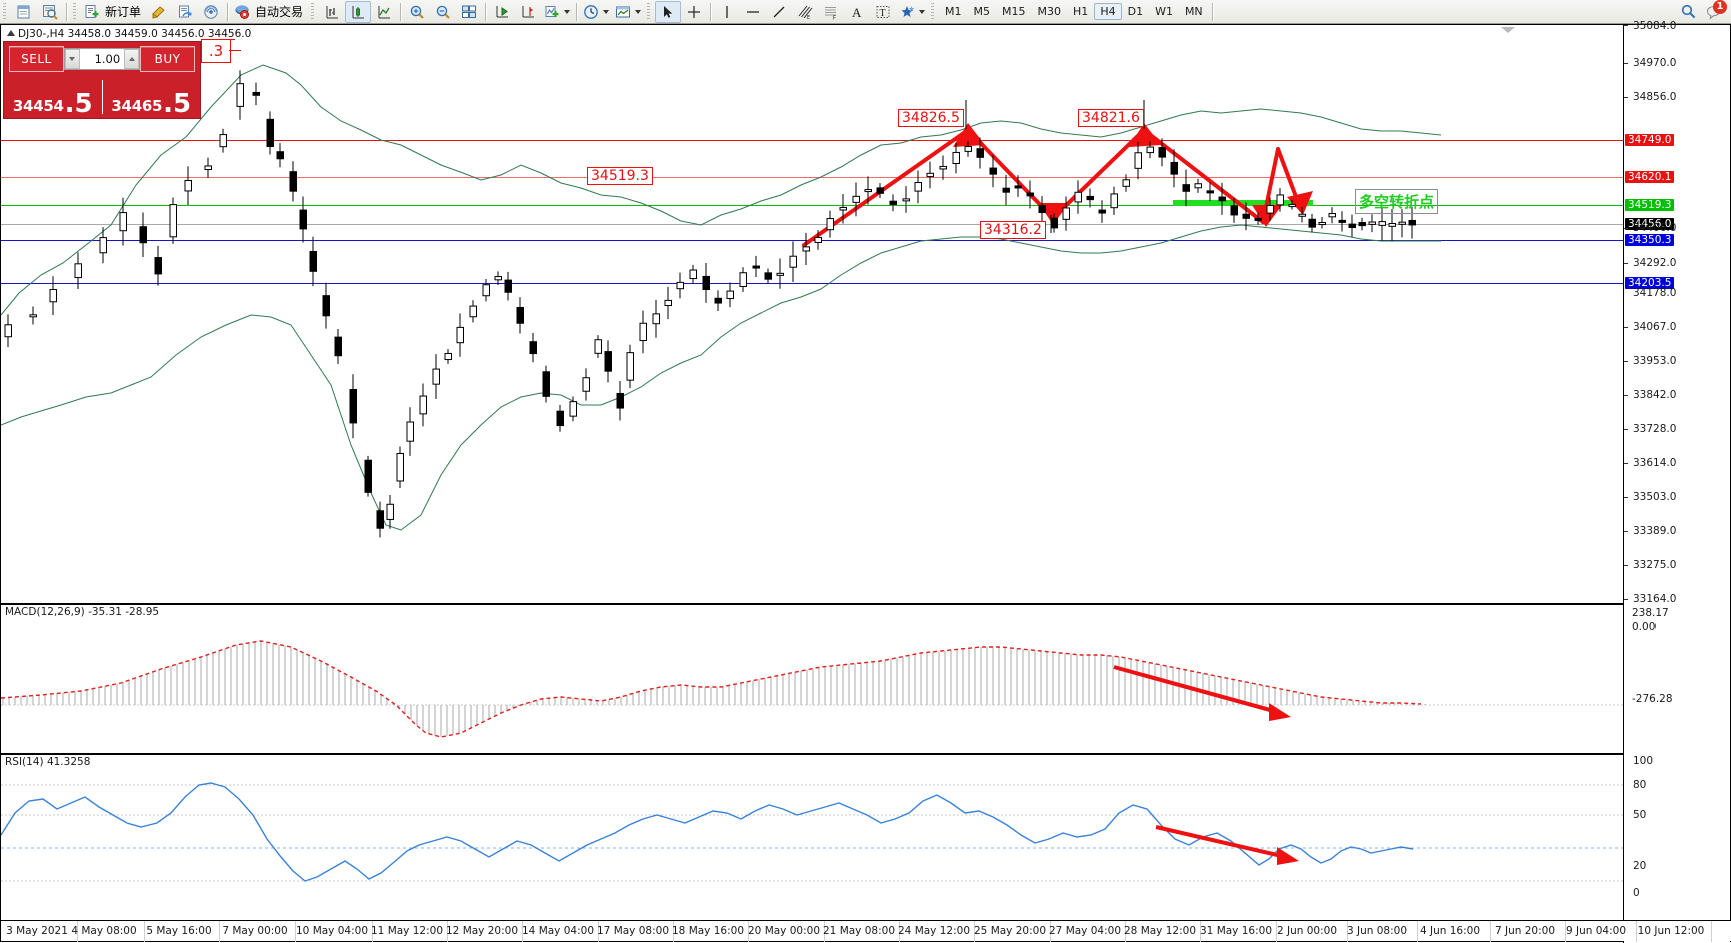 The image size is (1731, 943). I want to click on bar-chart-icon, so click(332, 12).